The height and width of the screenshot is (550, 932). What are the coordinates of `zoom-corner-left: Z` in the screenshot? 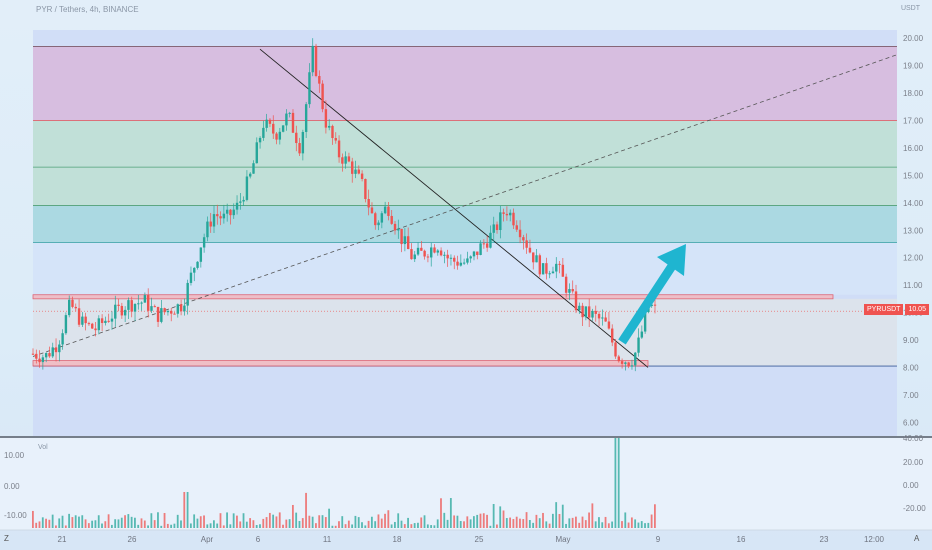 It's located at (6, 538).